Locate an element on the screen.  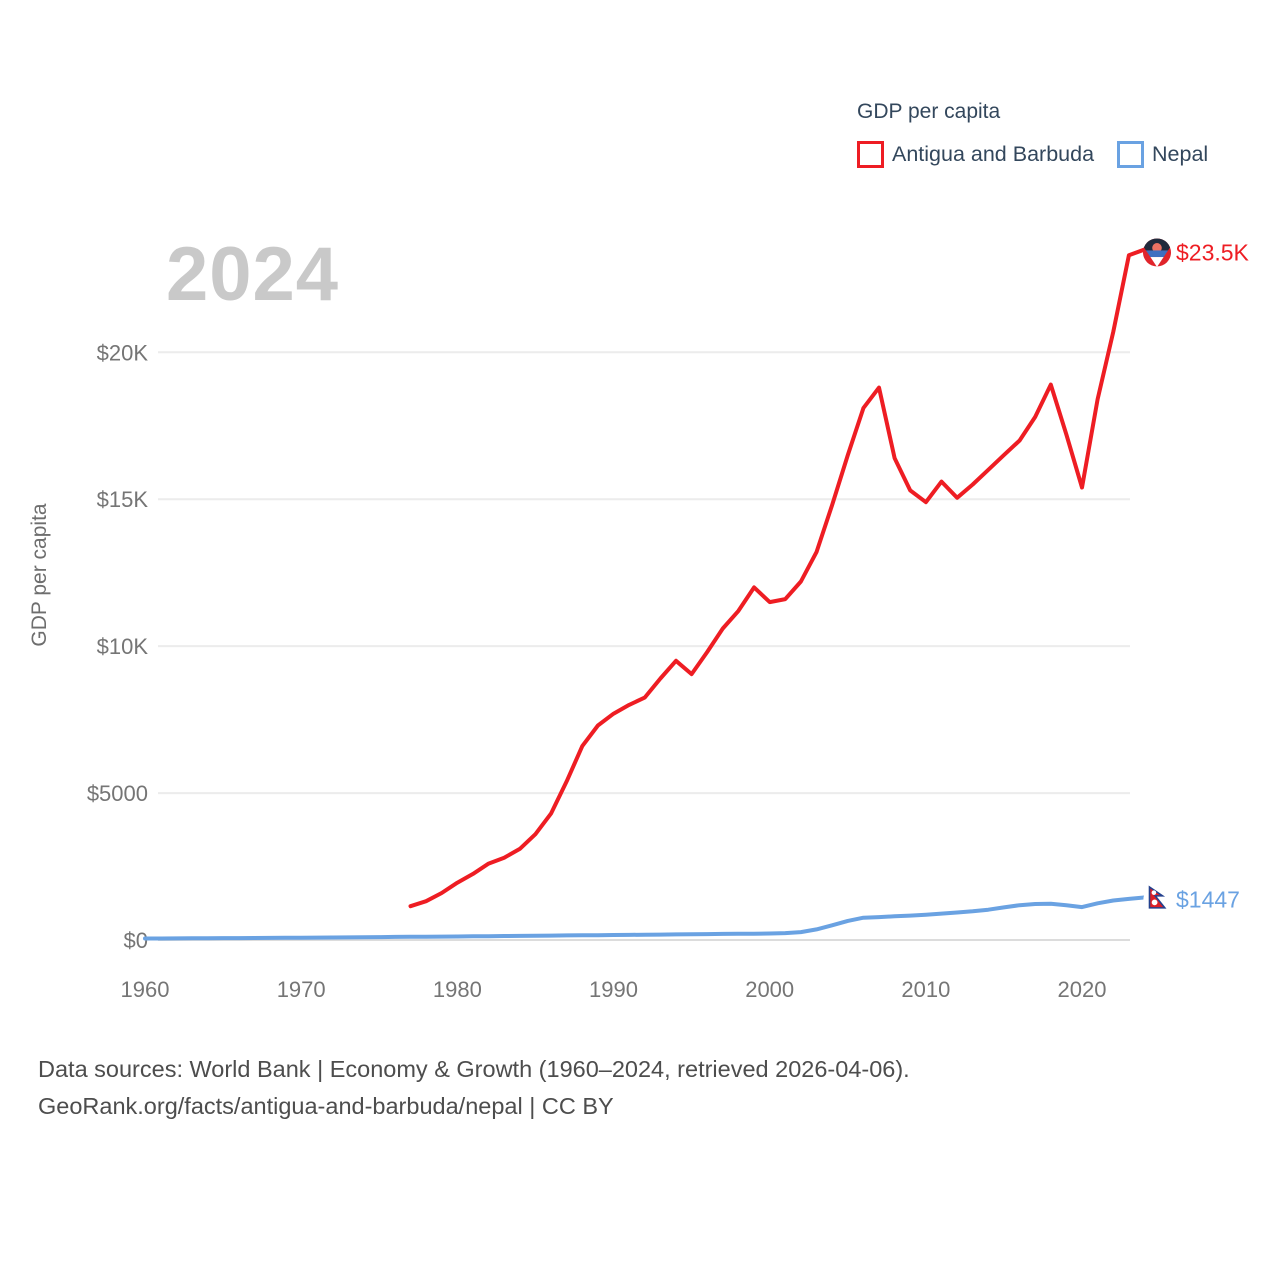
legend-item-nepal: Nepal is located at coordinates (1162, 154).